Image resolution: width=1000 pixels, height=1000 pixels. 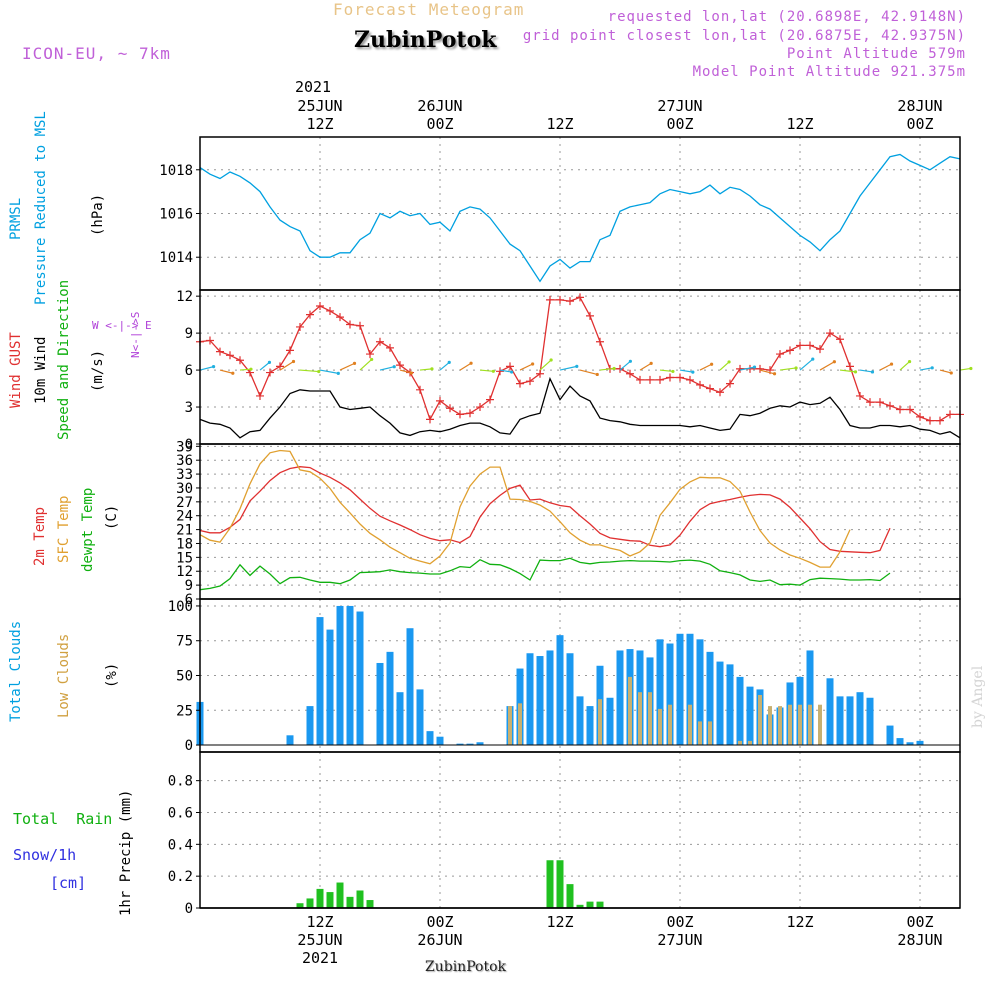 I want to click on bottom-time-label: 2021, so click(x=320, y=958).